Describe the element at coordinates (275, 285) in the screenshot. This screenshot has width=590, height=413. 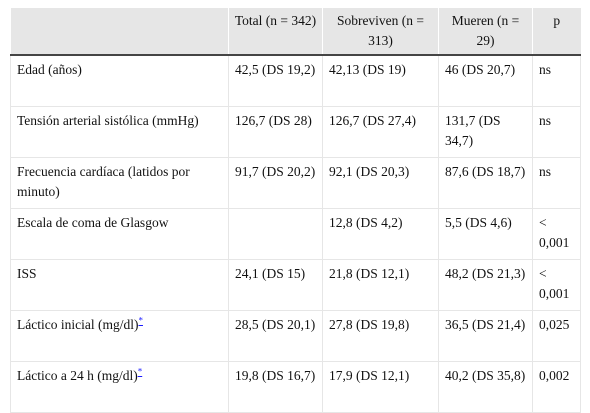
I see `cell-total: 24,1 (DS 15)` at that location.